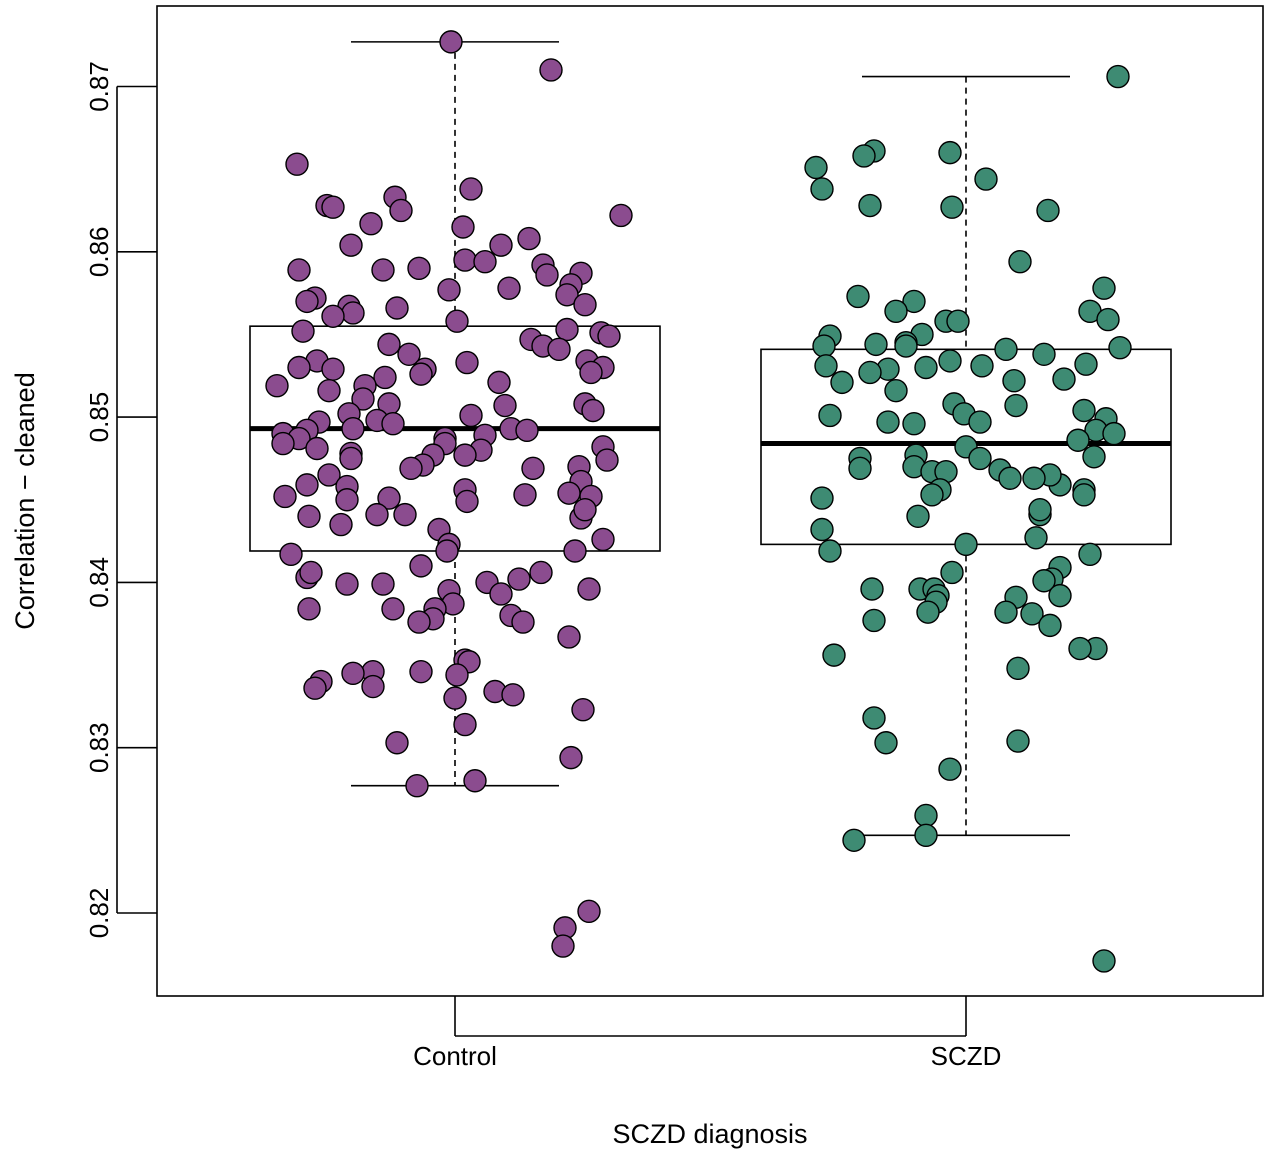  I want to click on y-tick-label: 0.83, so click(99, 747).